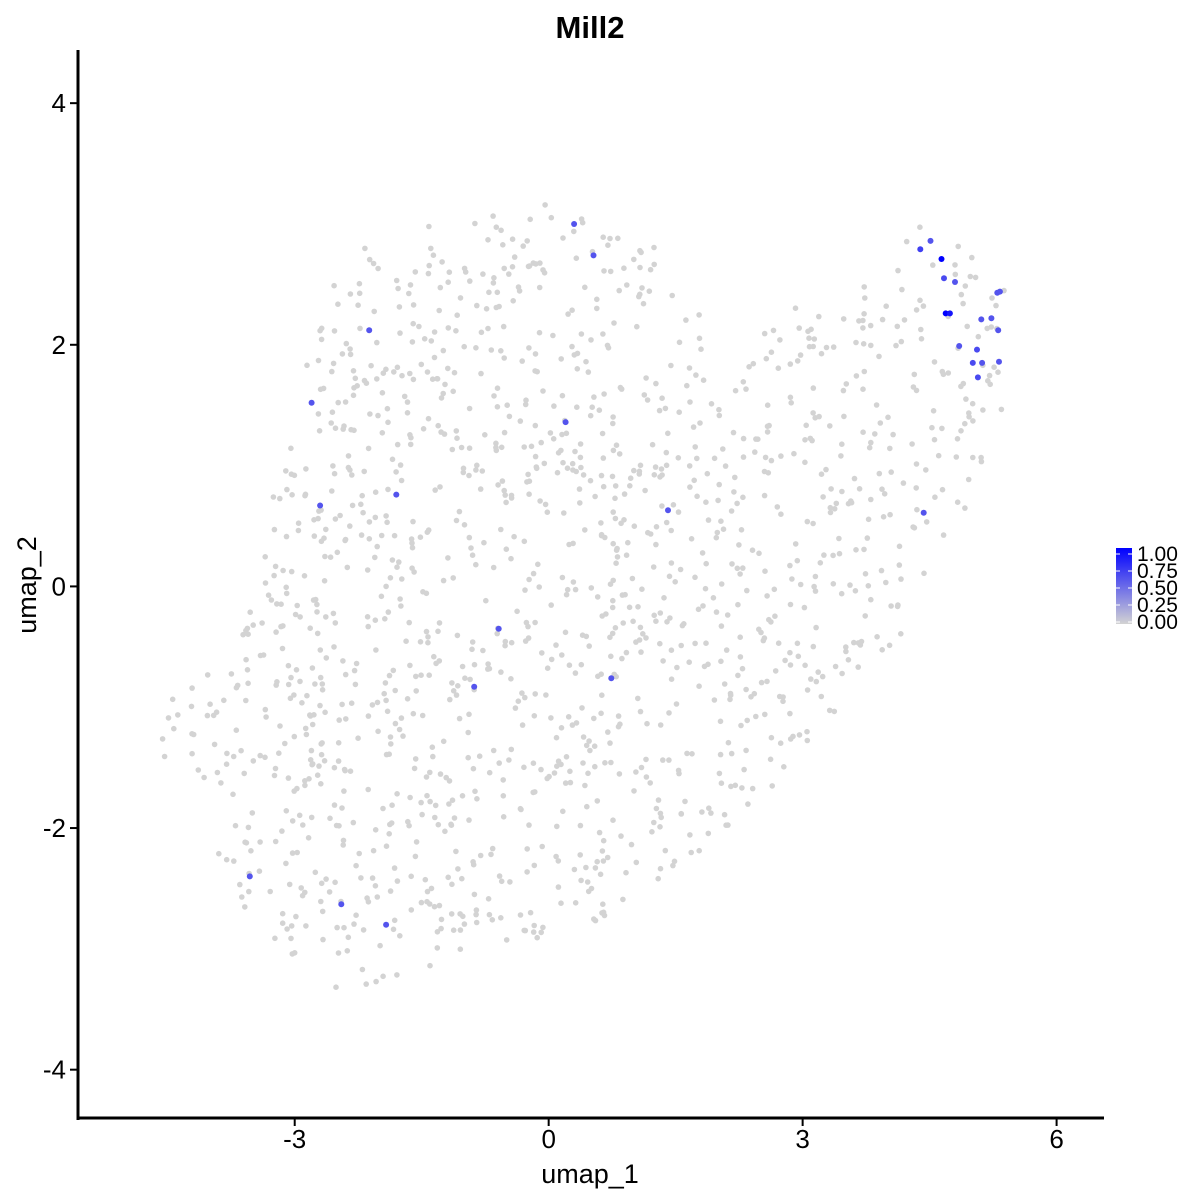 The width and height of the screenshot is (1200, 1200). Describe the element at coordinates (59, 103) in the screenshot. I see `y-tick-label: 4` at that location.